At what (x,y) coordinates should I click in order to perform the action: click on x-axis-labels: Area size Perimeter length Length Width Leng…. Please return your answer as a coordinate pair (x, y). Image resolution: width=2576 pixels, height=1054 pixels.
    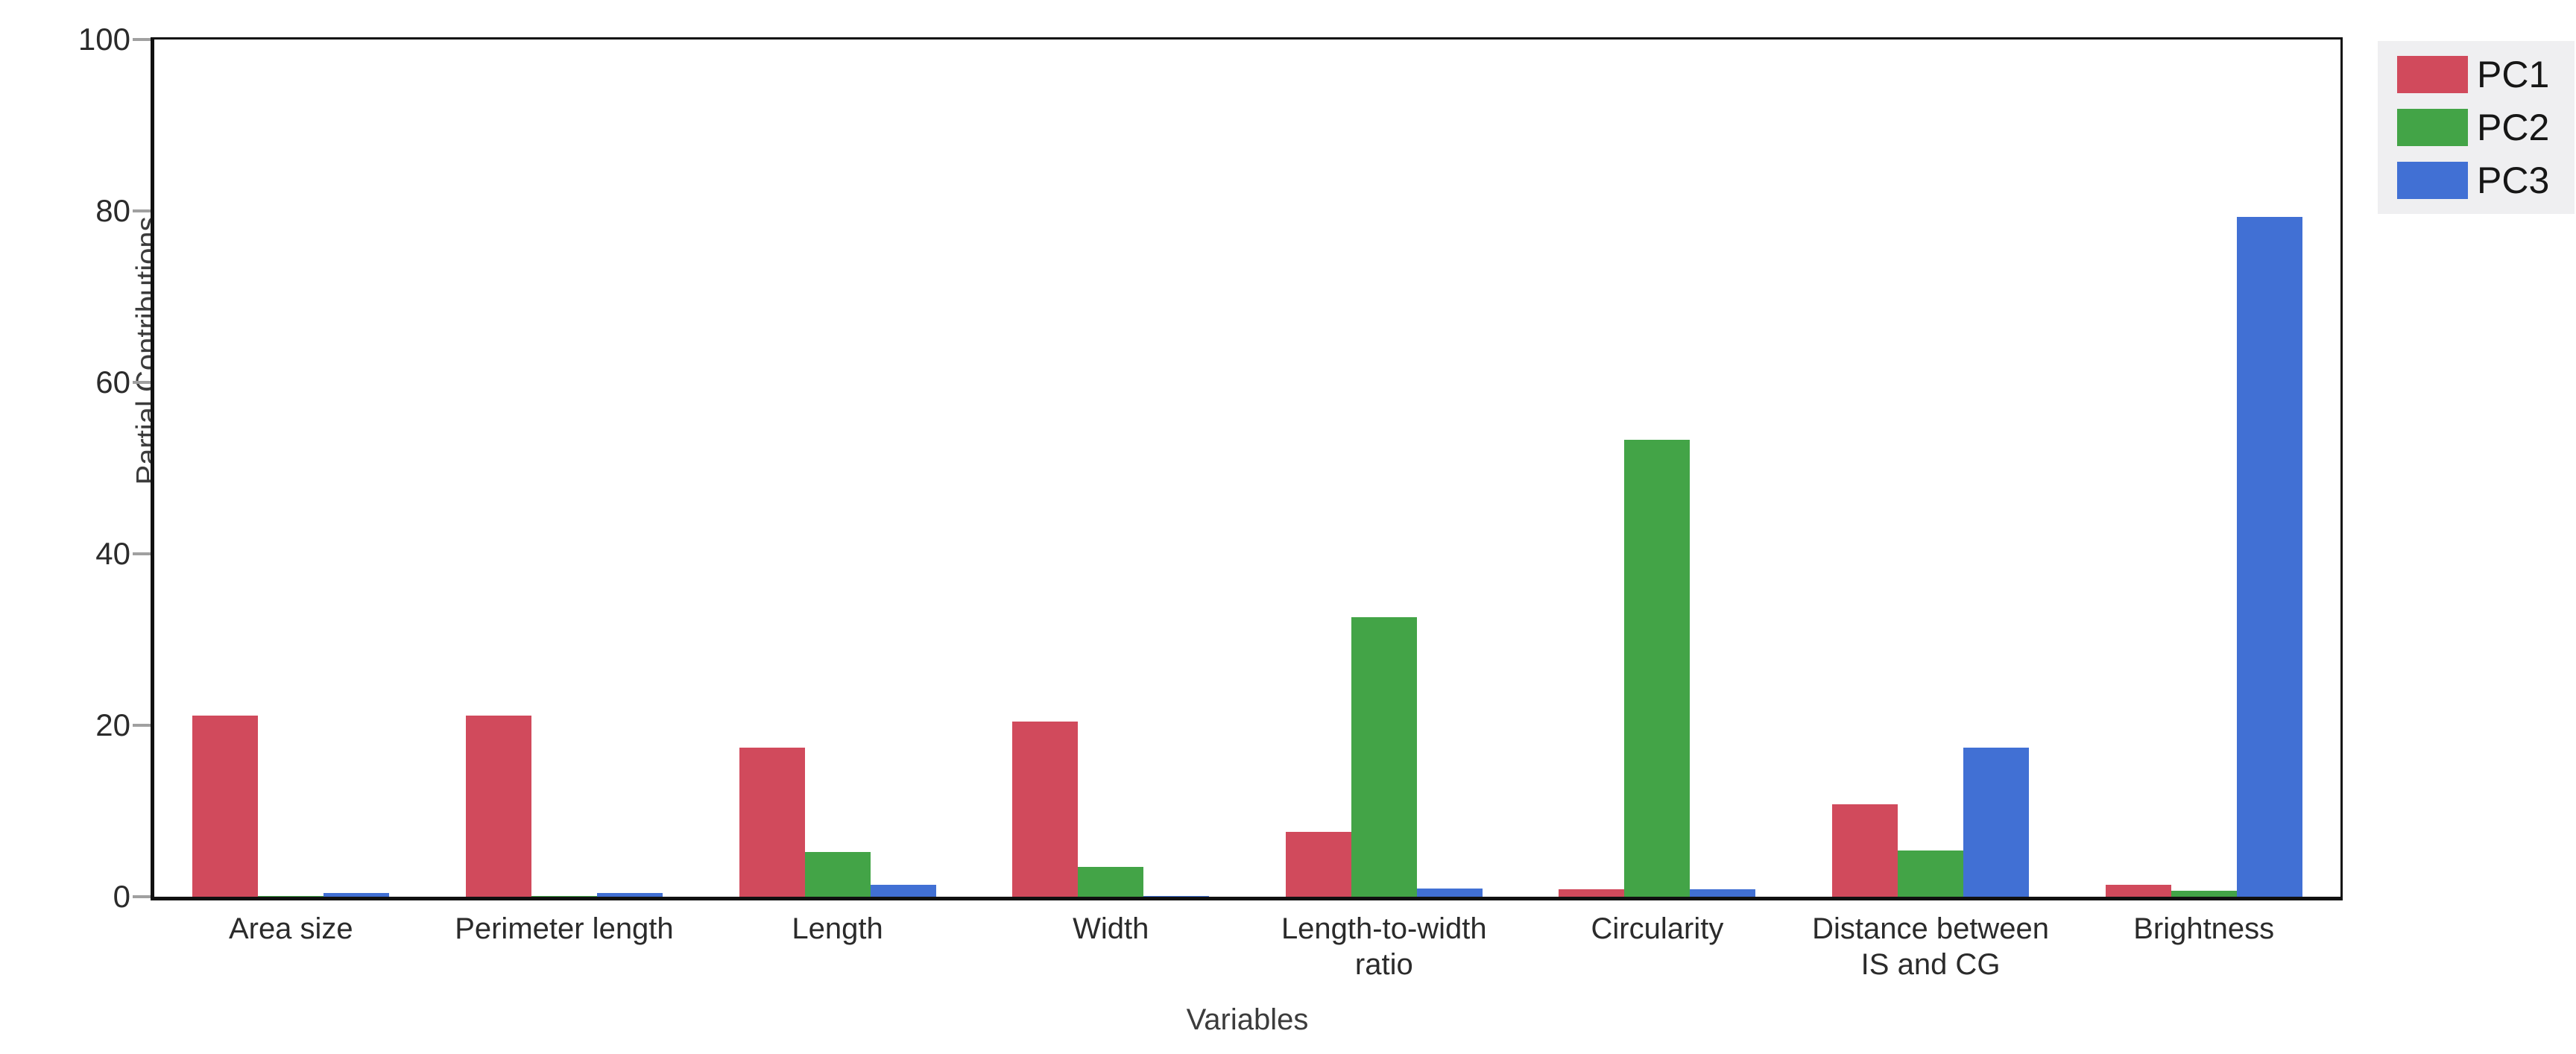
    Looking at the image, I should click on (1247, 946).